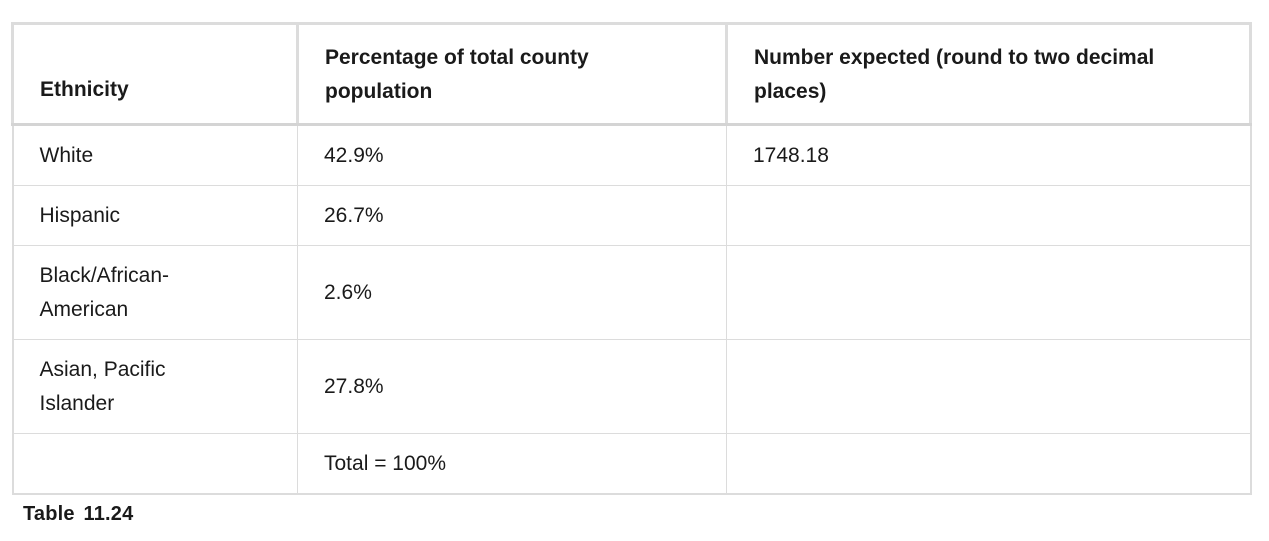  Describe the element at coordinates (102, 386) in the screenshot. I see `cell-ethnicity-text: Asian, Pacific Islander` at that location.